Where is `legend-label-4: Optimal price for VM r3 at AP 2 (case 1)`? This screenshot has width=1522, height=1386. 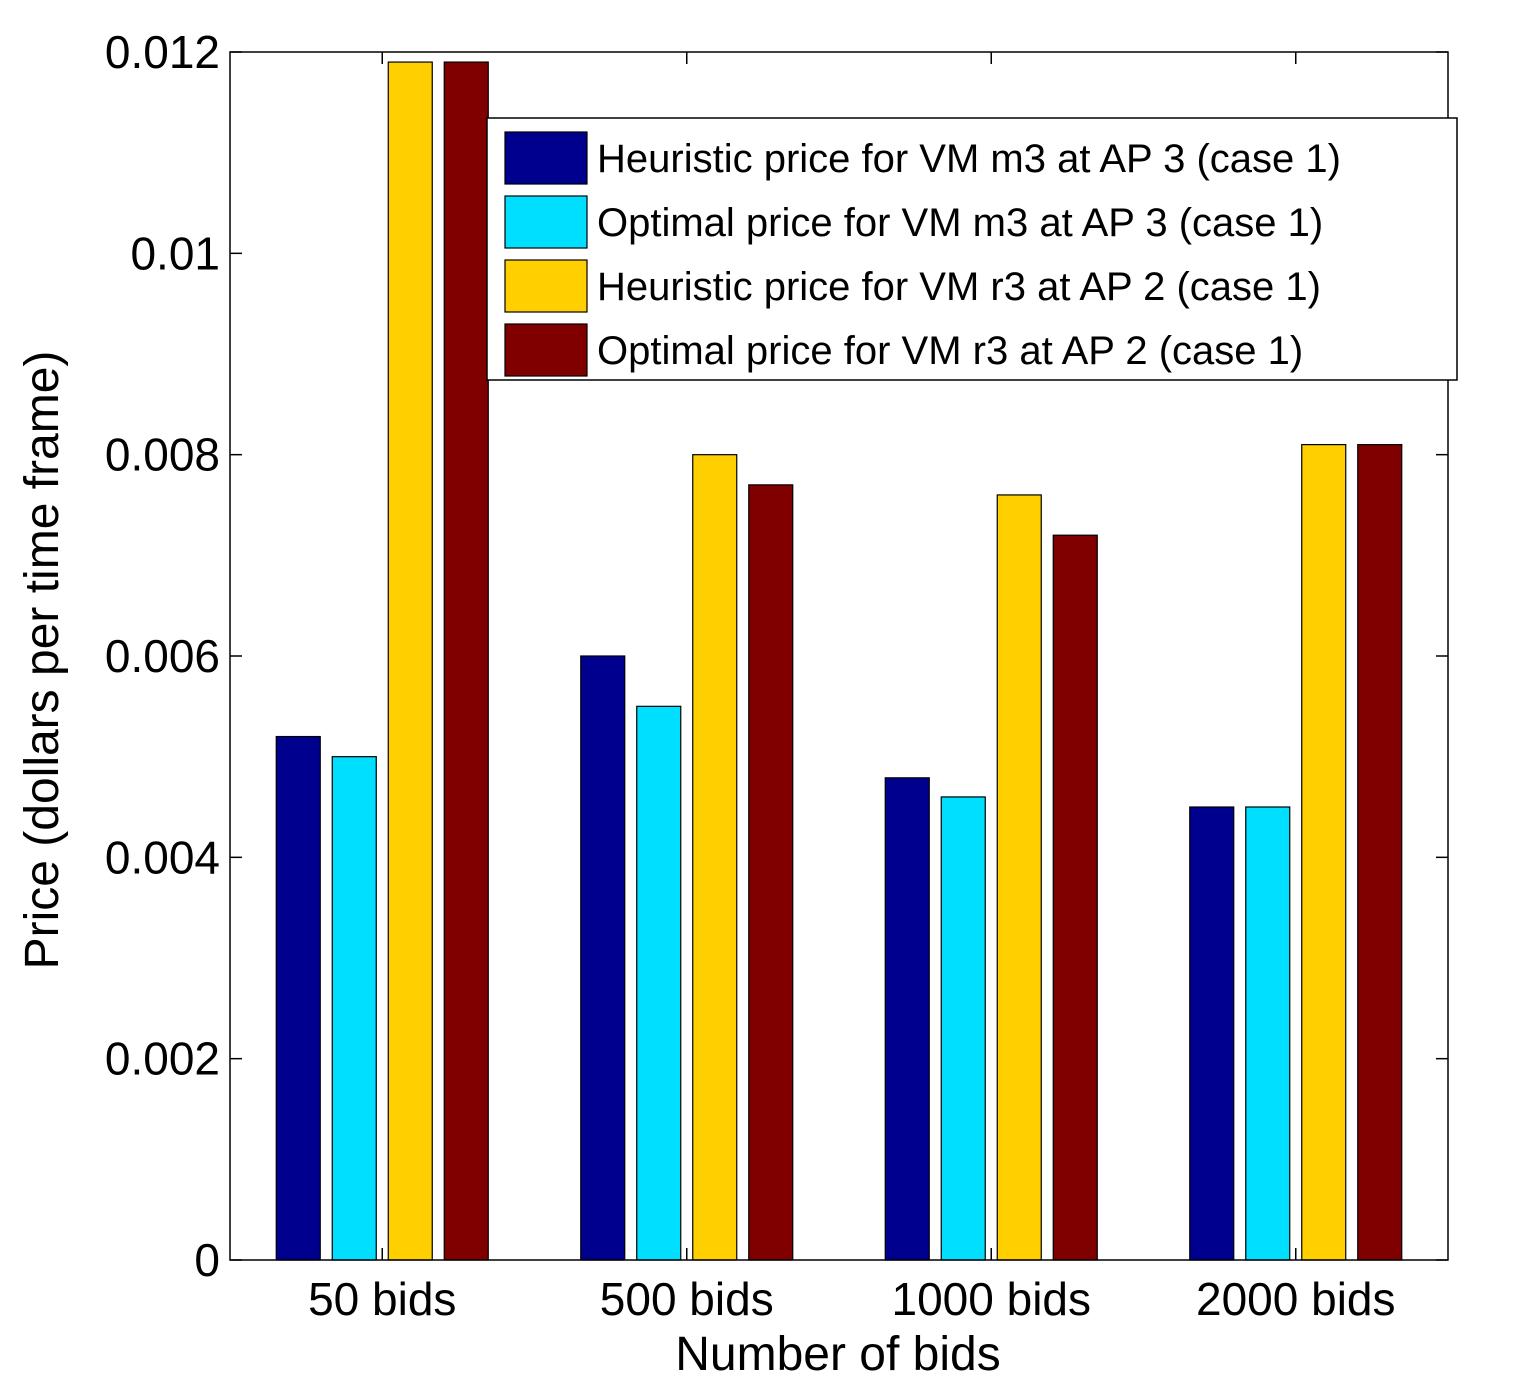
legend-label-4: Optimal price for VM r3 at AP 2 (case 1) is located at coordinates (950, 351).